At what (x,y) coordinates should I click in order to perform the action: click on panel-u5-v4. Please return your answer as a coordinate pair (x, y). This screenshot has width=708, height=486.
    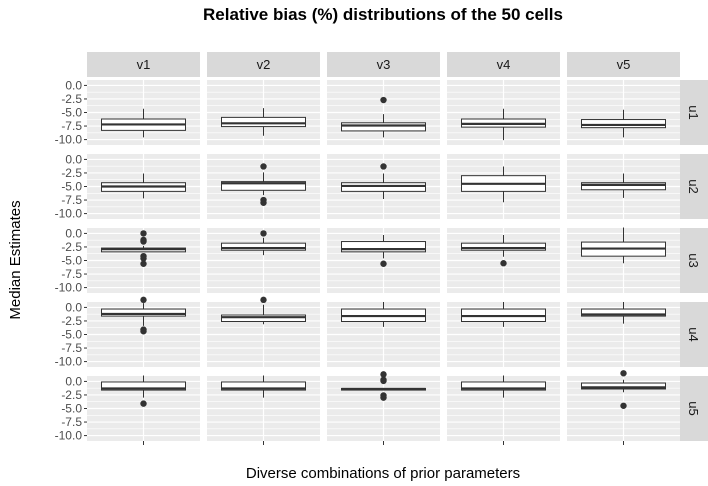
    Looking at the image, I should click on (503, 408).